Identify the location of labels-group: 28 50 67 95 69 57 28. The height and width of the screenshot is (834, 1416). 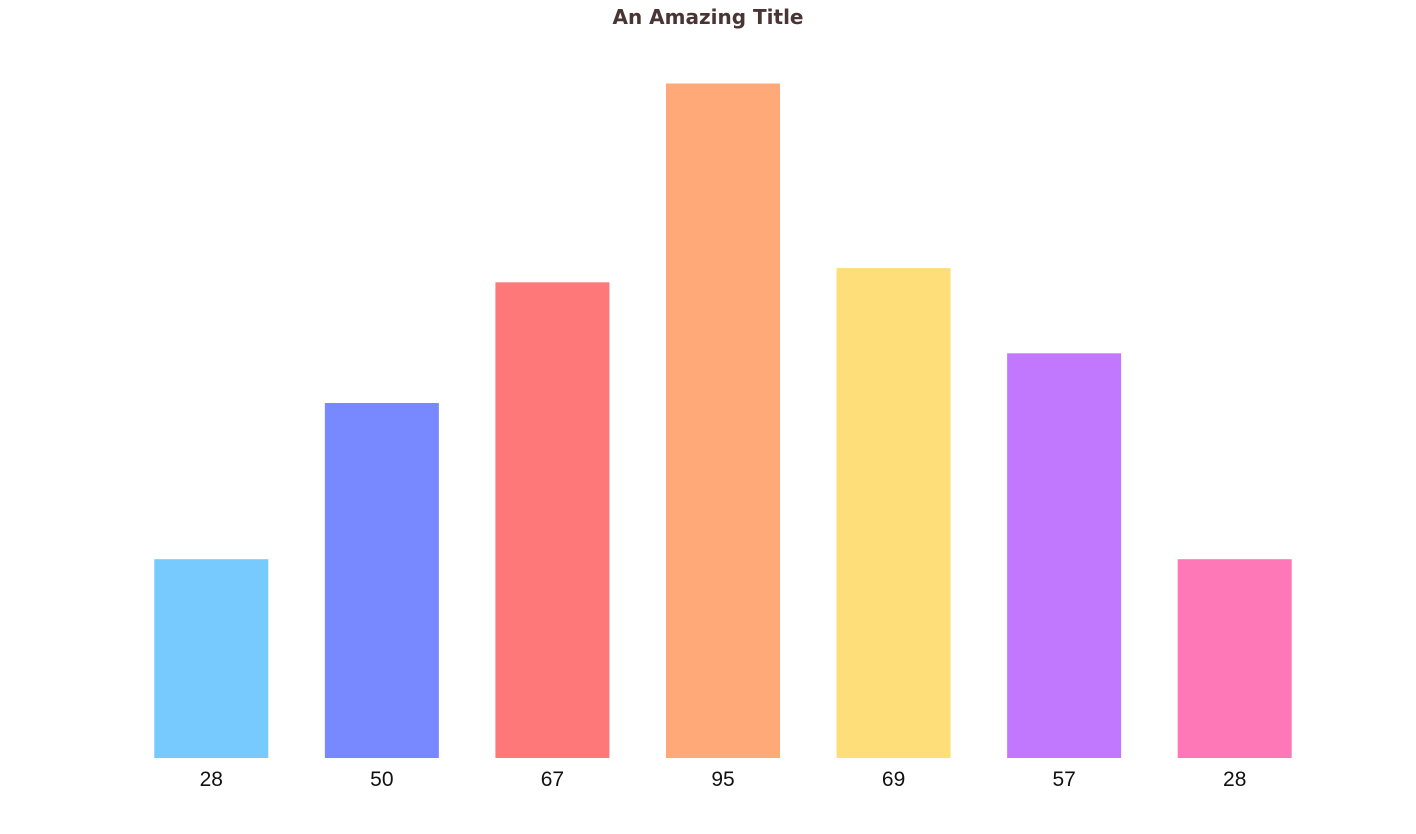
(723, 779).